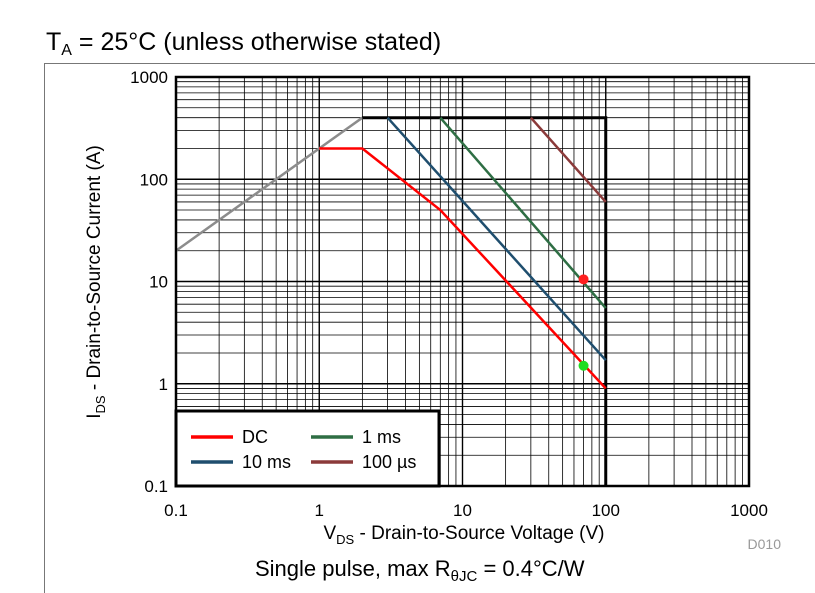 This screenshot has height=593, width=815. Describe the element at coordinates (176, 510) in the screenshot. I see `x-tick-label: 0.1` at that location.